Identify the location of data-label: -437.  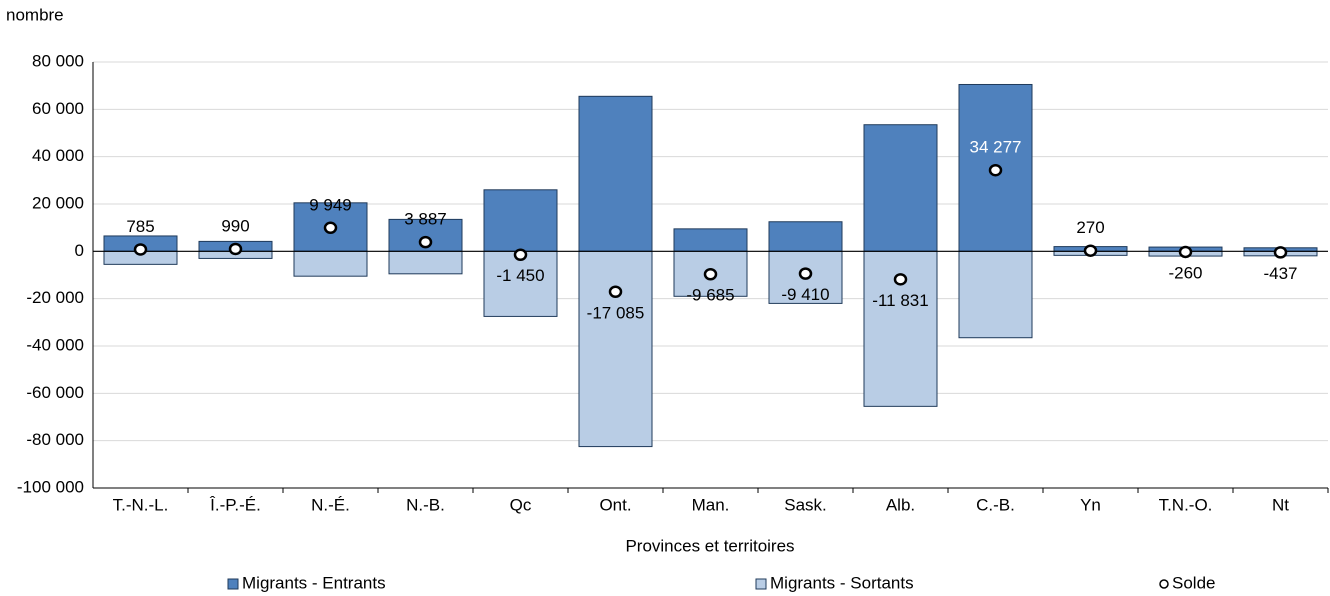
(1280, 273).